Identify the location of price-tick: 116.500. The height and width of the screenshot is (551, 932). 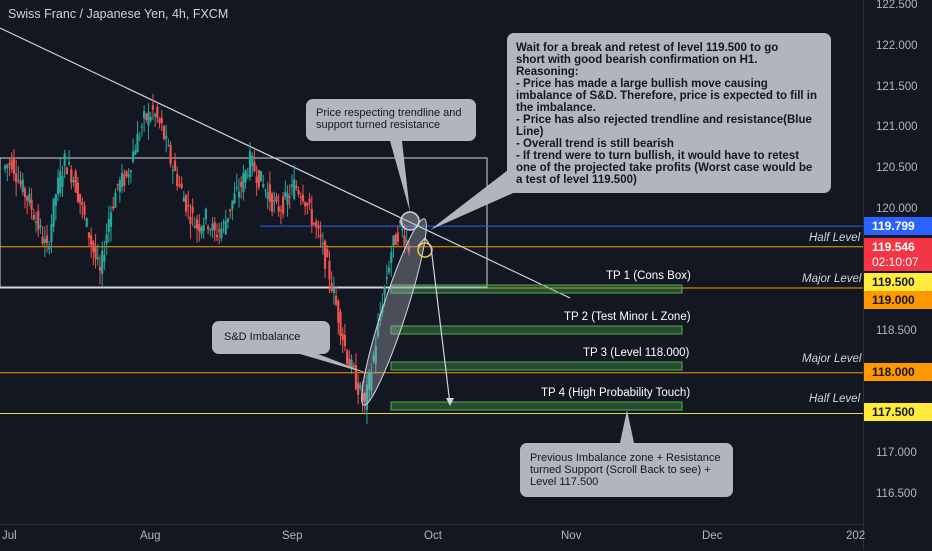
(896, 494).